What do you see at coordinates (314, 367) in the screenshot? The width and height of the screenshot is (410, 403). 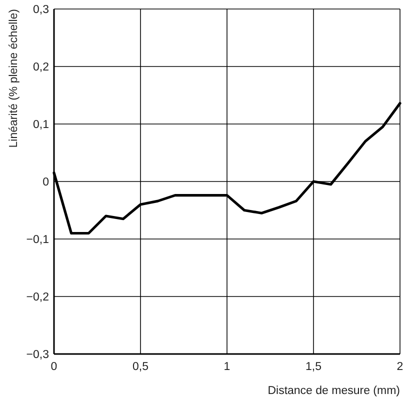 I see `x-tick-label: 1,5` at bounding box center [314, 367].